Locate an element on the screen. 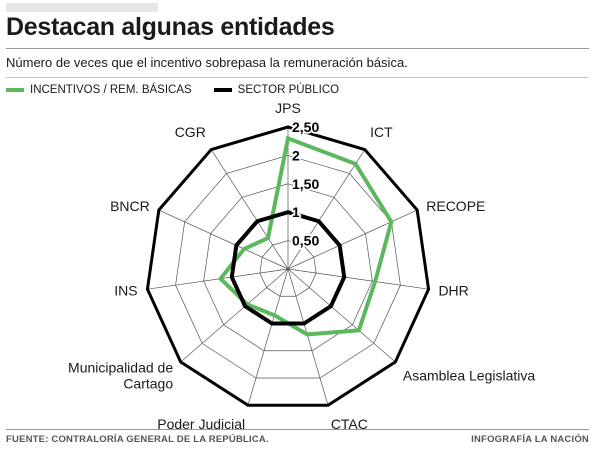  spoke-dhr is located at coordinates (358, 279).